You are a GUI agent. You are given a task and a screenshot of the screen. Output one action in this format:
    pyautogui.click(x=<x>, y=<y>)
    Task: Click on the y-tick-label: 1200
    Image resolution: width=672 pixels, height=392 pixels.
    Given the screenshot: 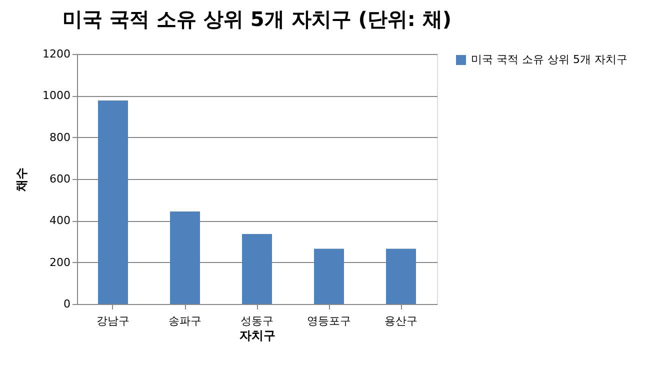 What is the action you would take?
    pyautogui.click(x=56, y=54)
    